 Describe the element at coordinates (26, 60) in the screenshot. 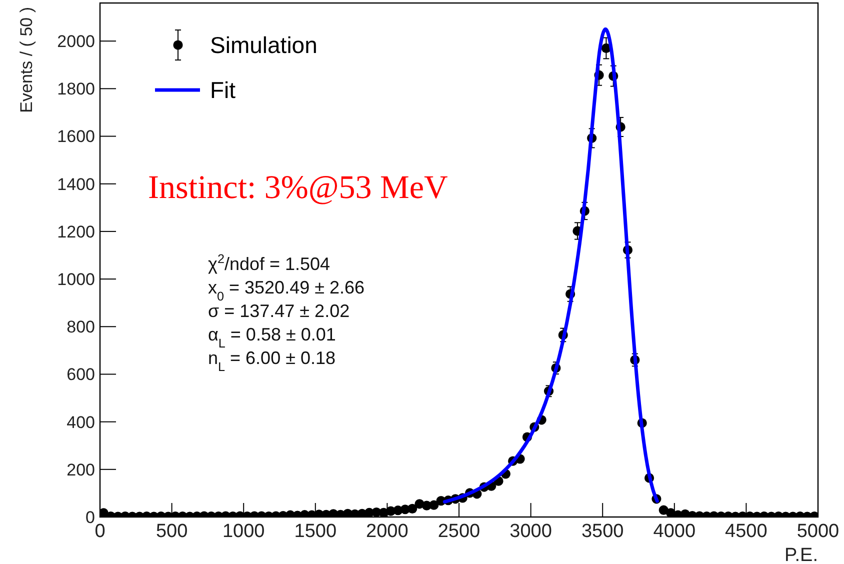

I see `y-axis-title: Events / ( 50 )` at that location.